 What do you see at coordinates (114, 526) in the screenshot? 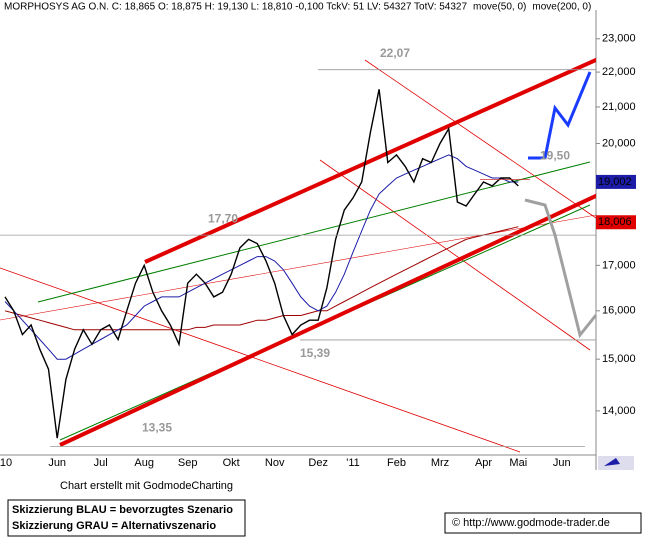
I see `note: Skizzierung GRAU = Alternativszenario` at bounding box center [114, 526].